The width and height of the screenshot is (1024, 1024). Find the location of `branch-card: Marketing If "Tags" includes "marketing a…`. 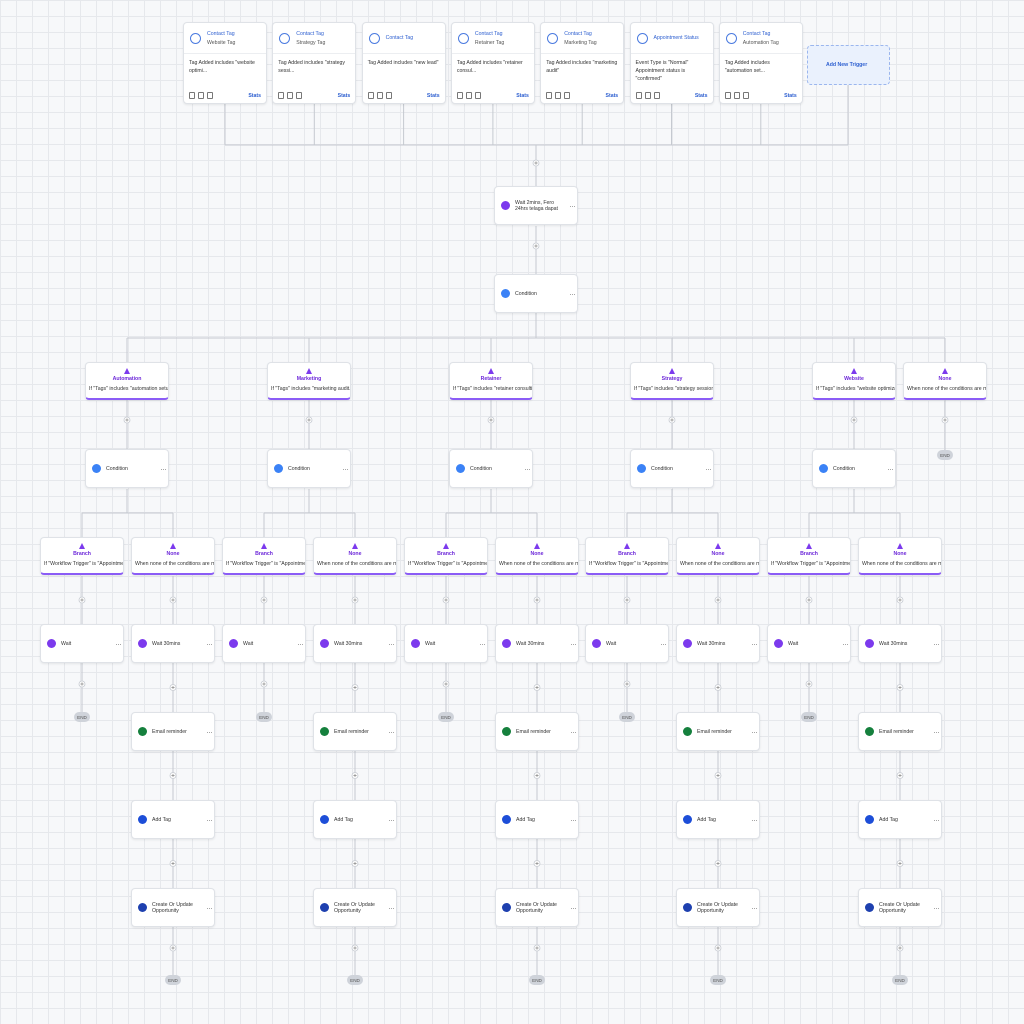

branch-card: Marketing If "Tags" includes "marketing a… is located at coordinates (309, 381).